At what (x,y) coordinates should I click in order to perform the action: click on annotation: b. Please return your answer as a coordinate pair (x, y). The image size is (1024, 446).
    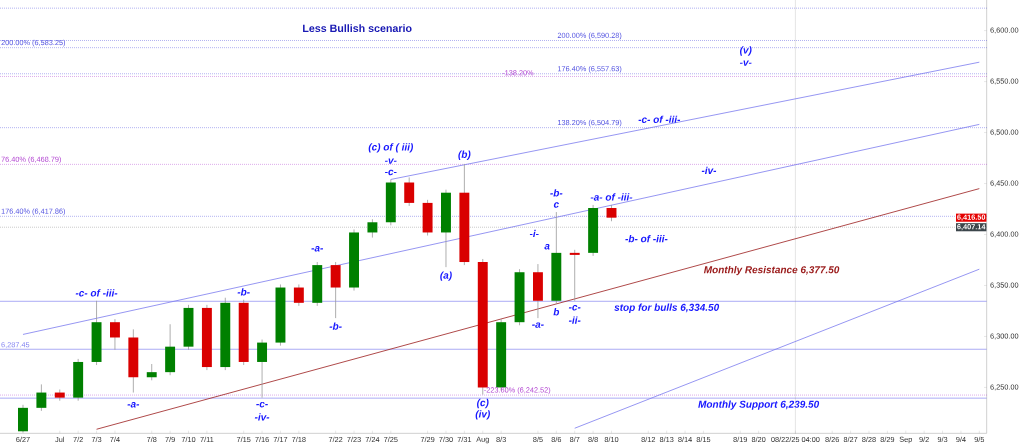
    Looking at the image, I should click on (556, 312).